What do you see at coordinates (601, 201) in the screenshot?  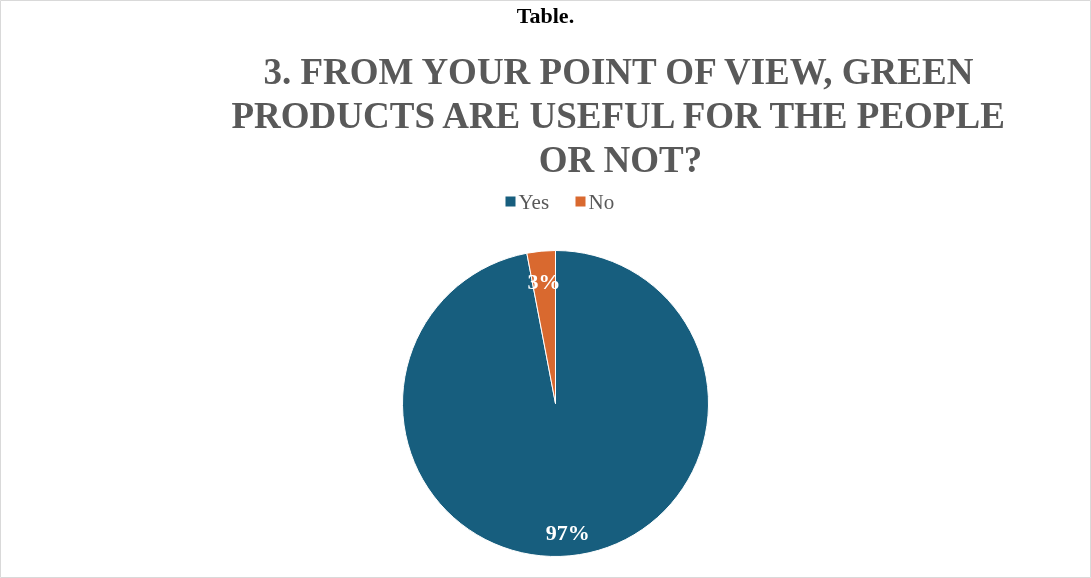 I see `legend-label: No` at bounding box center [601, 201].